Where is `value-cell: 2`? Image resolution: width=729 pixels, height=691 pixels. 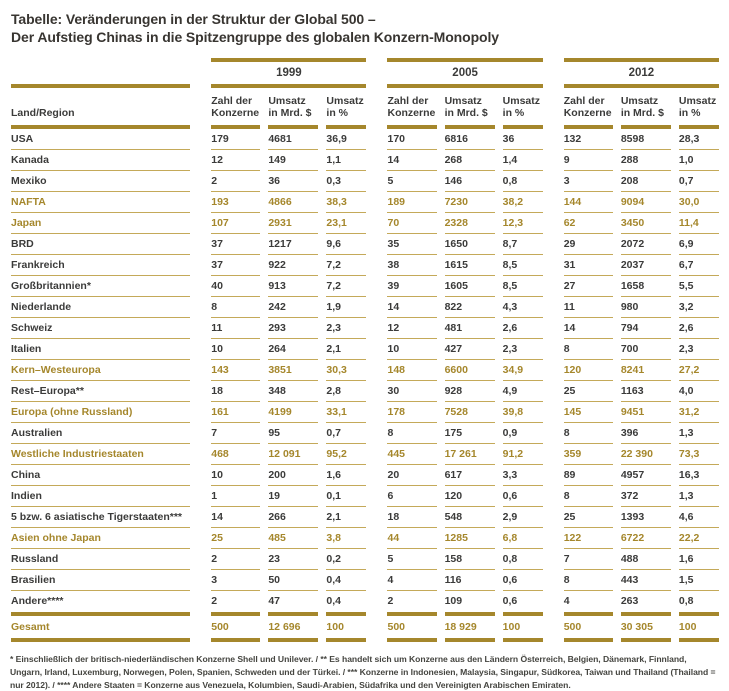 value-cell: 2 is located at coordinates (225, 182).